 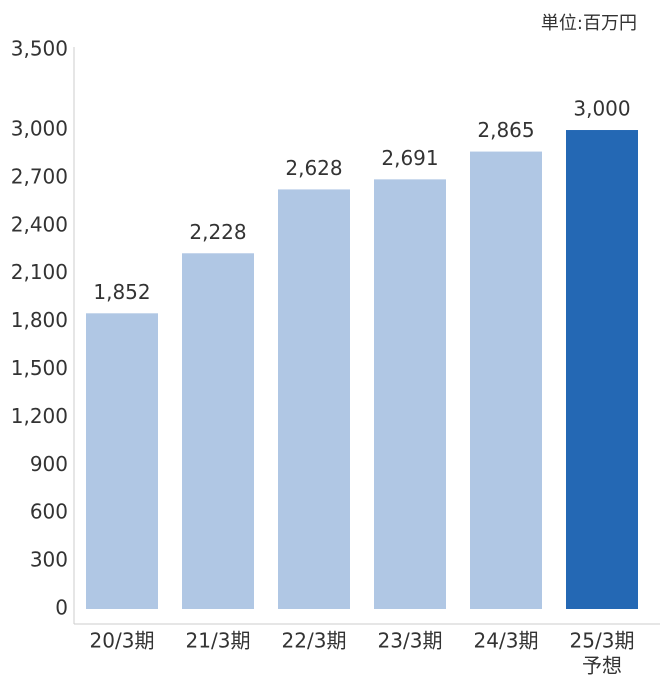 I want to click on x-tick-label: 25/3期, so click(x=602, y=641).